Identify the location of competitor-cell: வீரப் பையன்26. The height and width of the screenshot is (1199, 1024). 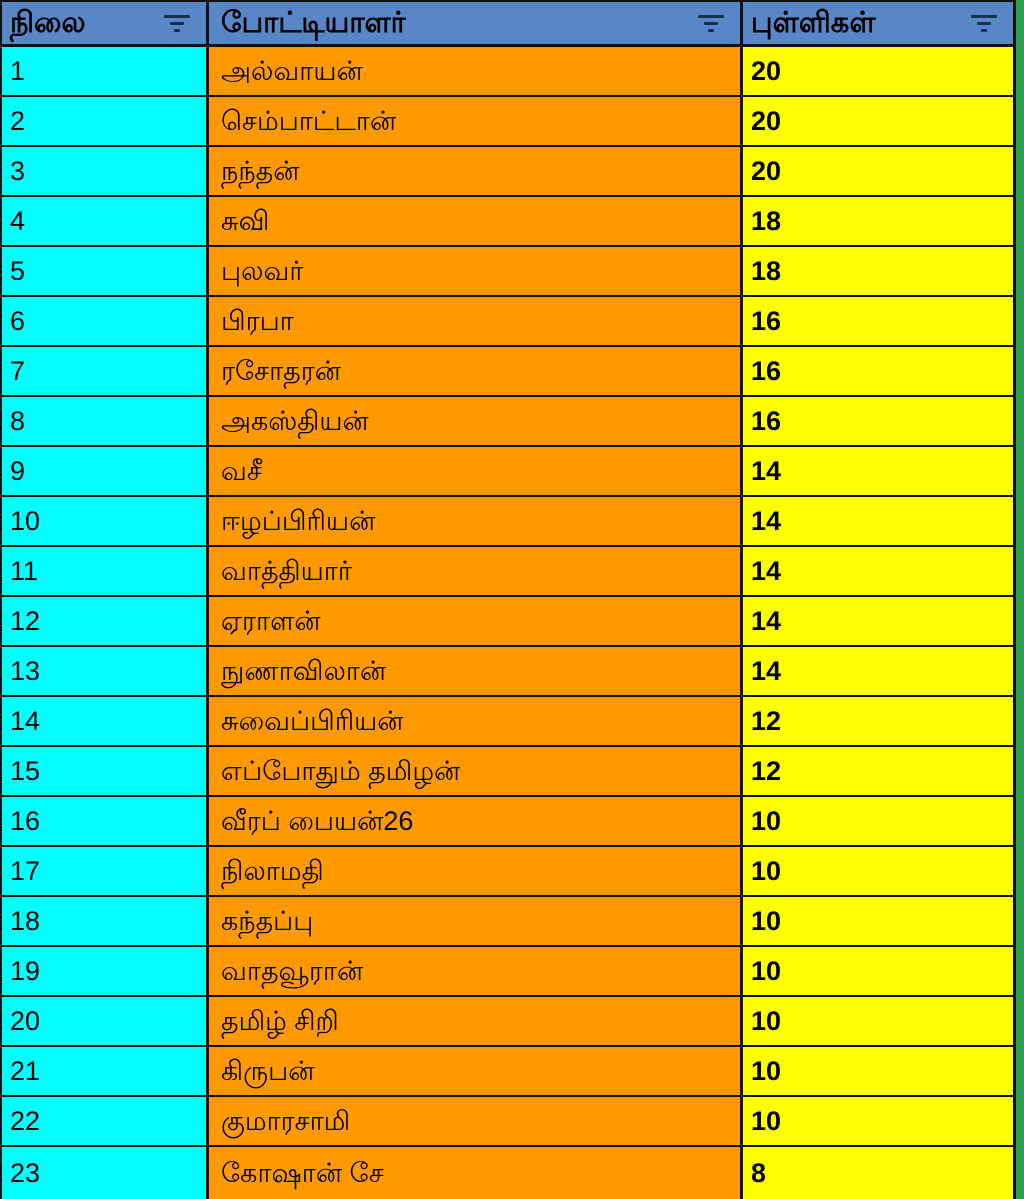
(476, 822).